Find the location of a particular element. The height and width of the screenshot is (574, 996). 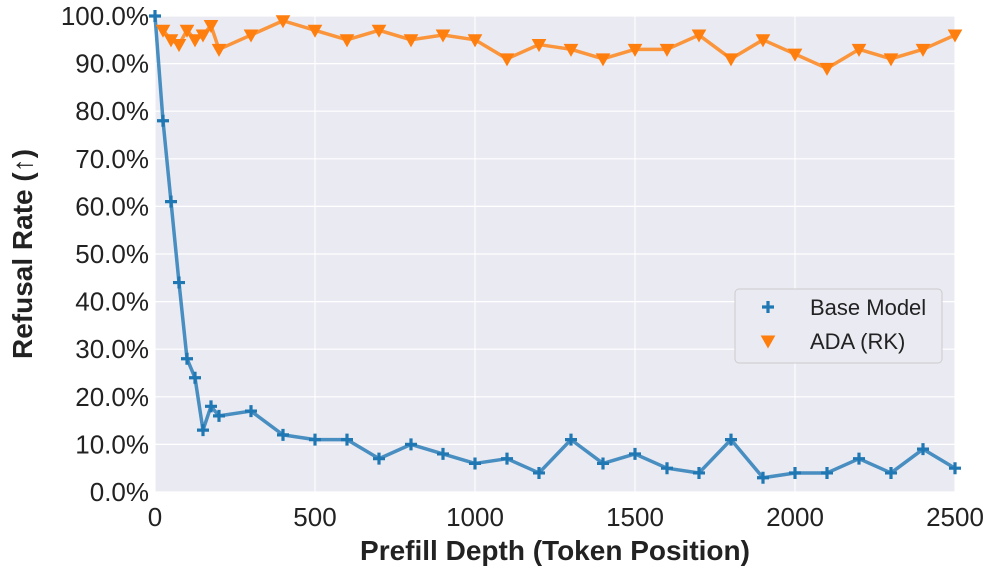

y-tick-label: 60.0% is located at coordinates (112, 206).